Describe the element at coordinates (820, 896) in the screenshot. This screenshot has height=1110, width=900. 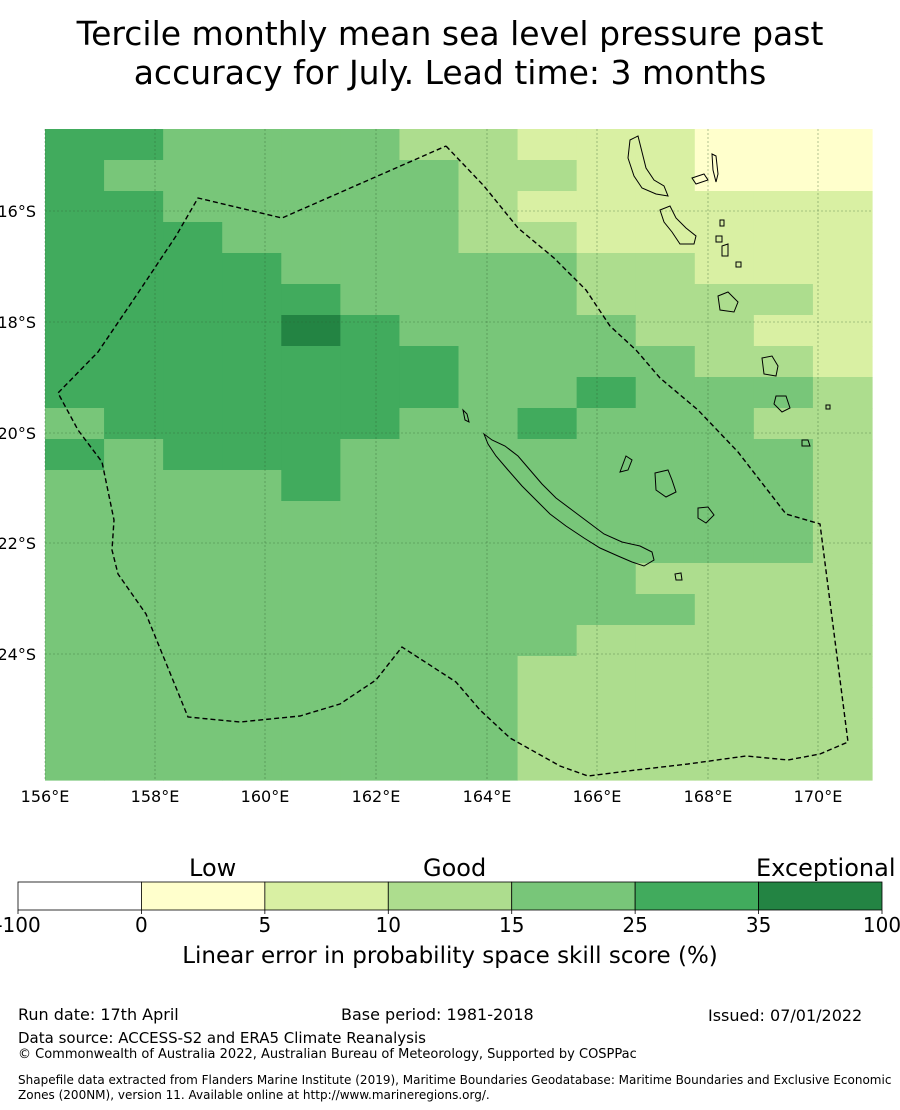
I see `colorbar-bin` at that location.